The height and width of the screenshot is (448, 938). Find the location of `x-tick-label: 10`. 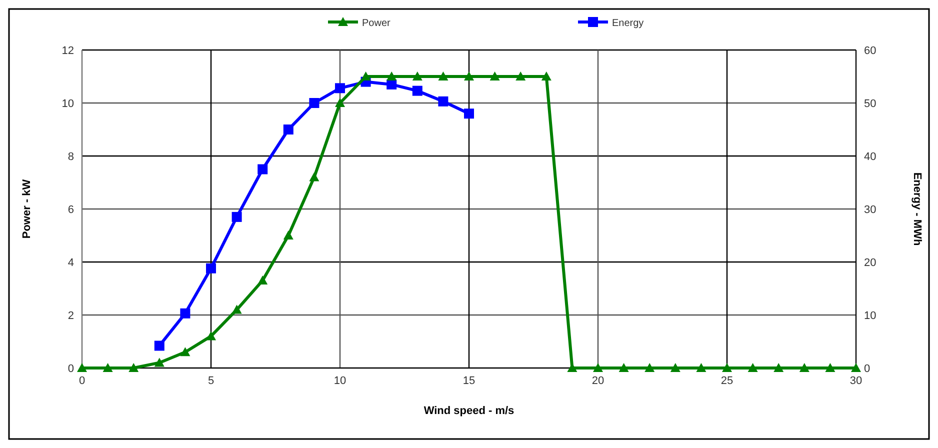

x-tick-label: 10 is located at coordinates (340, 381).